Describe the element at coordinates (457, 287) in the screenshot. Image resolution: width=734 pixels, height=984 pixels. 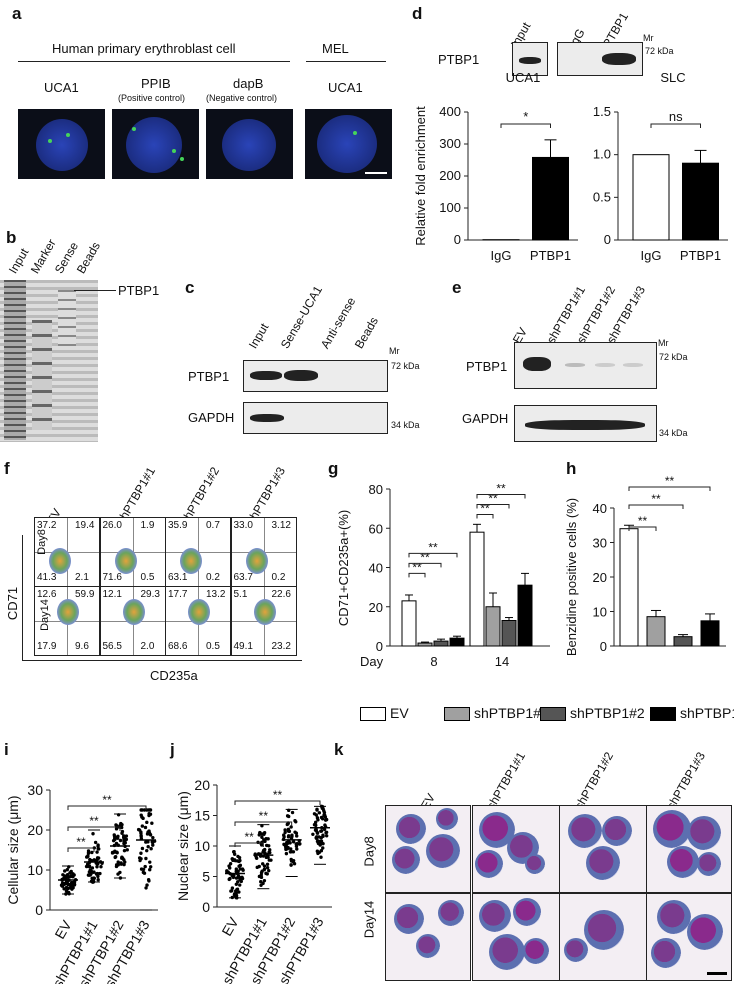
I see `panel-e-label: e` at that location.